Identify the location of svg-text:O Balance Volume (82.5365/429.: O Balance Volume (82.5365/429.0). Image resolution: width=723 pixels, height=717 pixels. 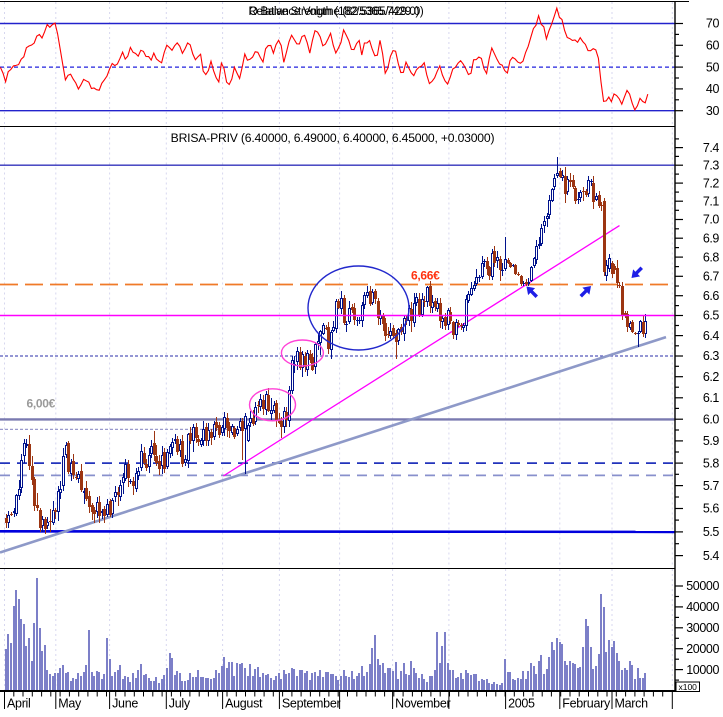
(334, 12).